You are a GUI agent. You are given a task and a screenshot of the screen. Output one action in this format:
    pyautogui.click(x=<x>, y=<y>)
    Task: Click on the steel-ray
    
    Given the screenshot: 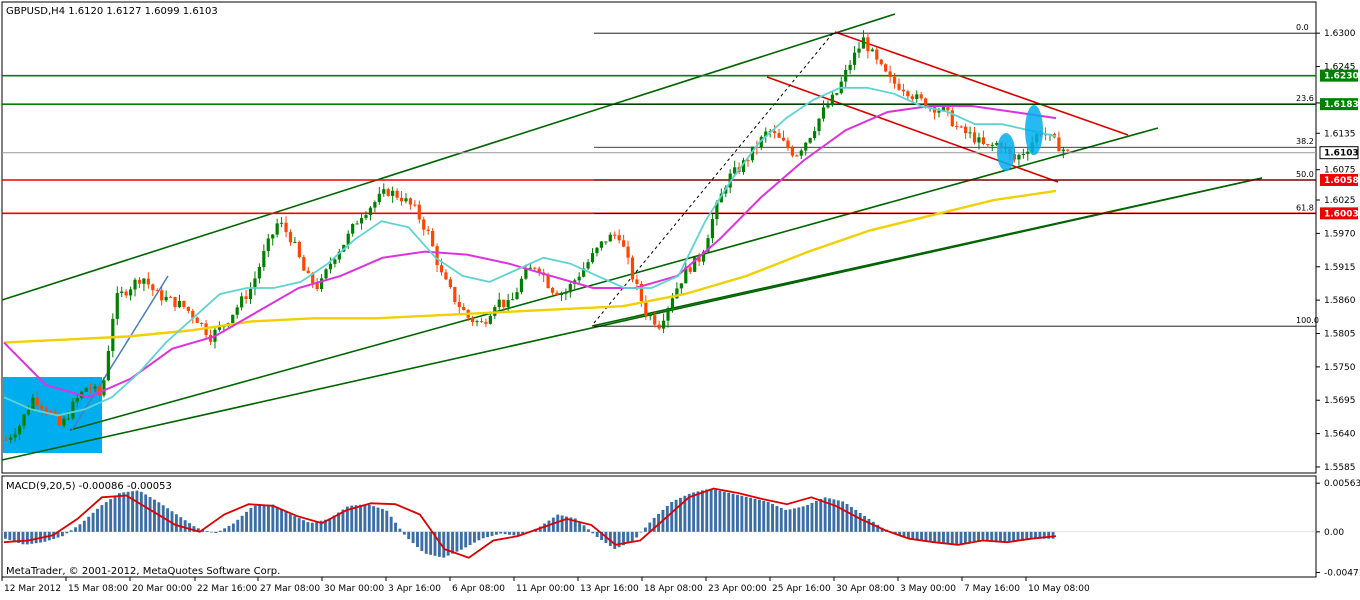 What is the action you would take?
    pyautogui.click(x=120, y=353)
    